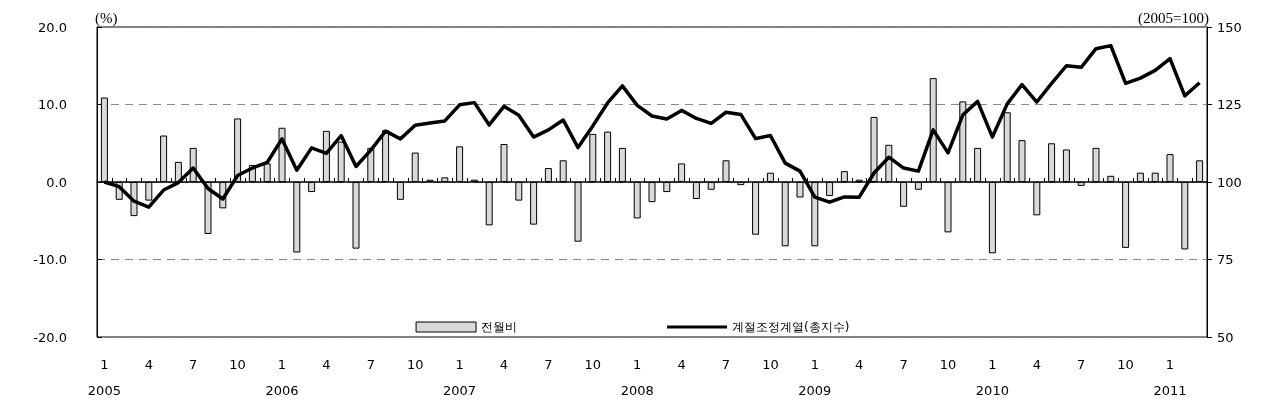 This screenshot has height=403, width=1265. What do you see at coordinates (1225, 259) in the screenshot?
I see `y2-tick-label: 75` at bounding box center [1225, 259].